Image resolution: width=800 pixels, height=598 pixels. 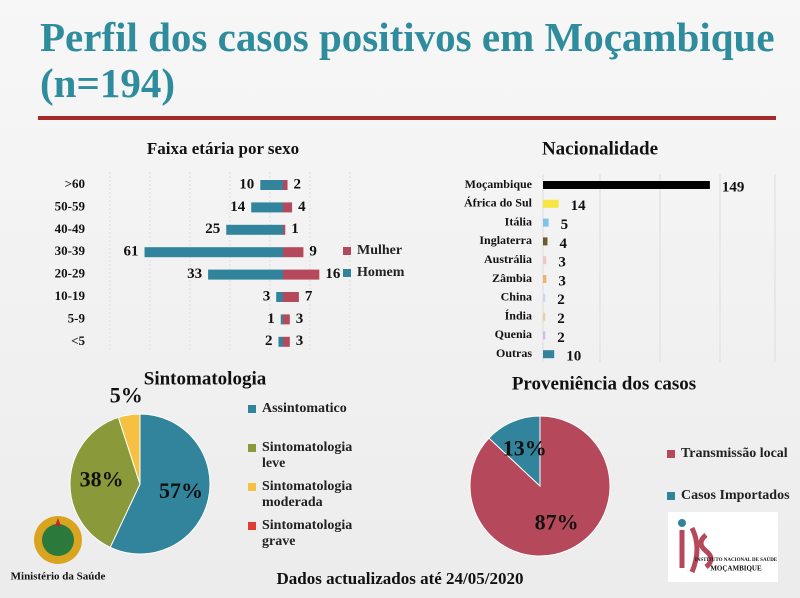 What do you see at coordinates (309, 296) in the screenshot?
I see `data-label: 7` at bounding box center [309, 296].